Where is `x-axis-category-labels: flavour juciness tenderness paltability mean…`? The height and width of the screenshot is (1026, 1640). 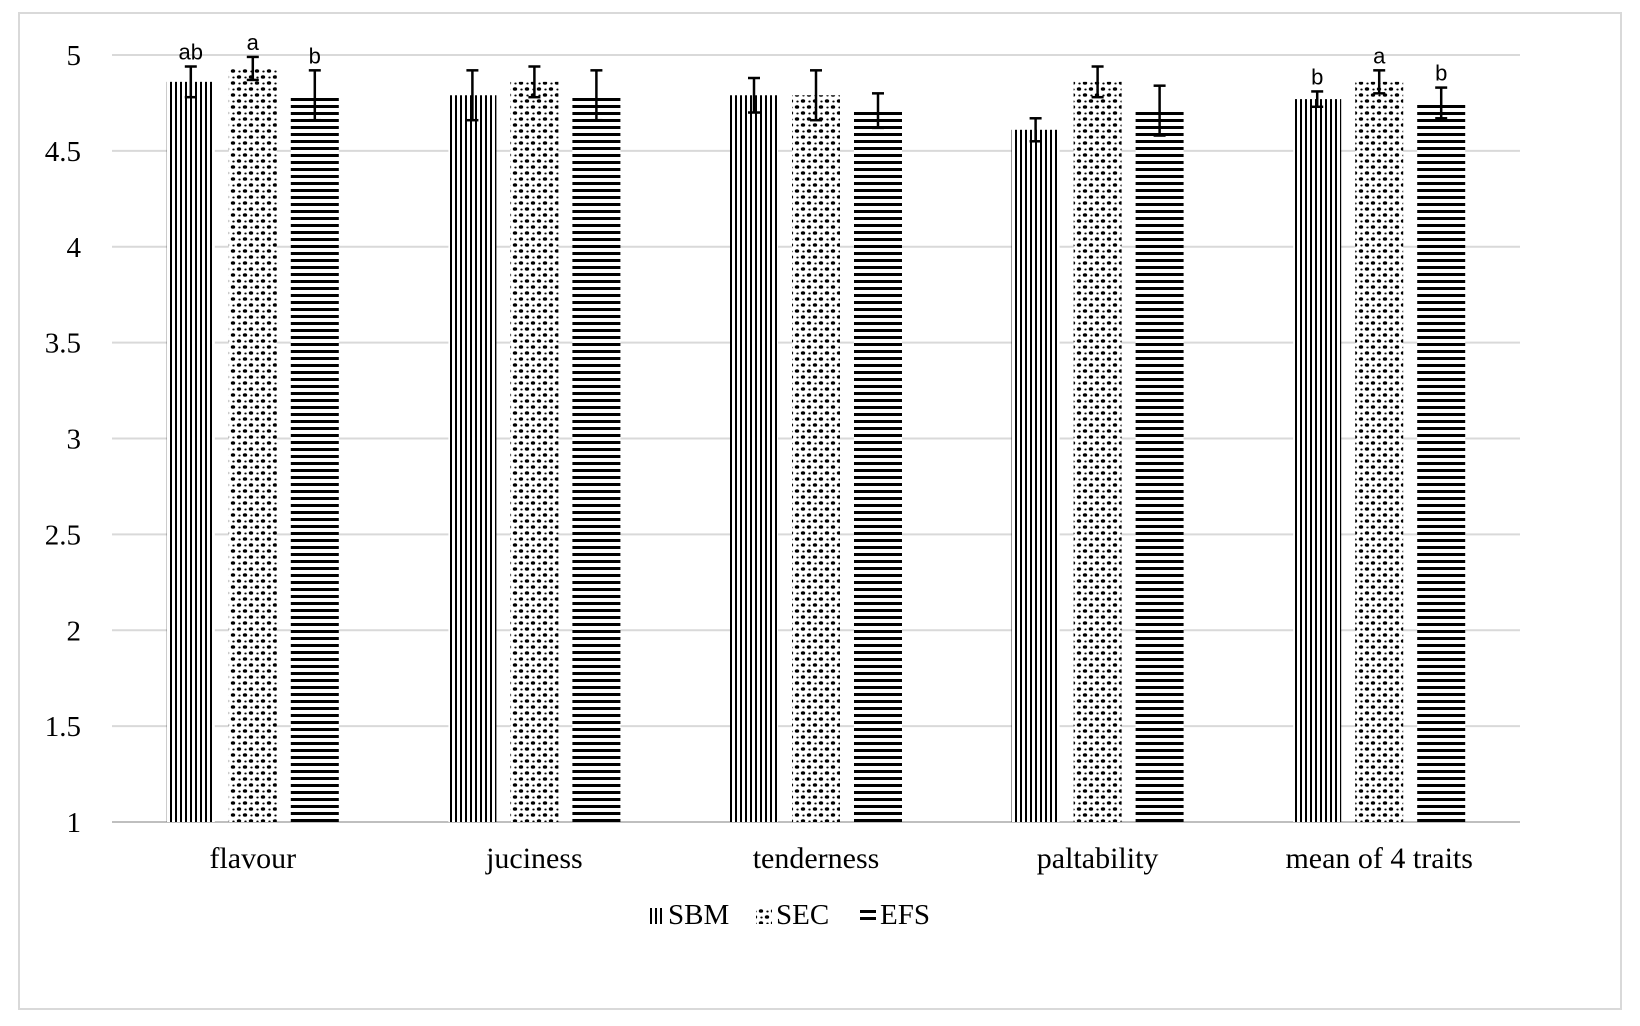
x-axis-category-labels: flavour juciness tenderness paltability mean… is located at coordinates (840, 858).